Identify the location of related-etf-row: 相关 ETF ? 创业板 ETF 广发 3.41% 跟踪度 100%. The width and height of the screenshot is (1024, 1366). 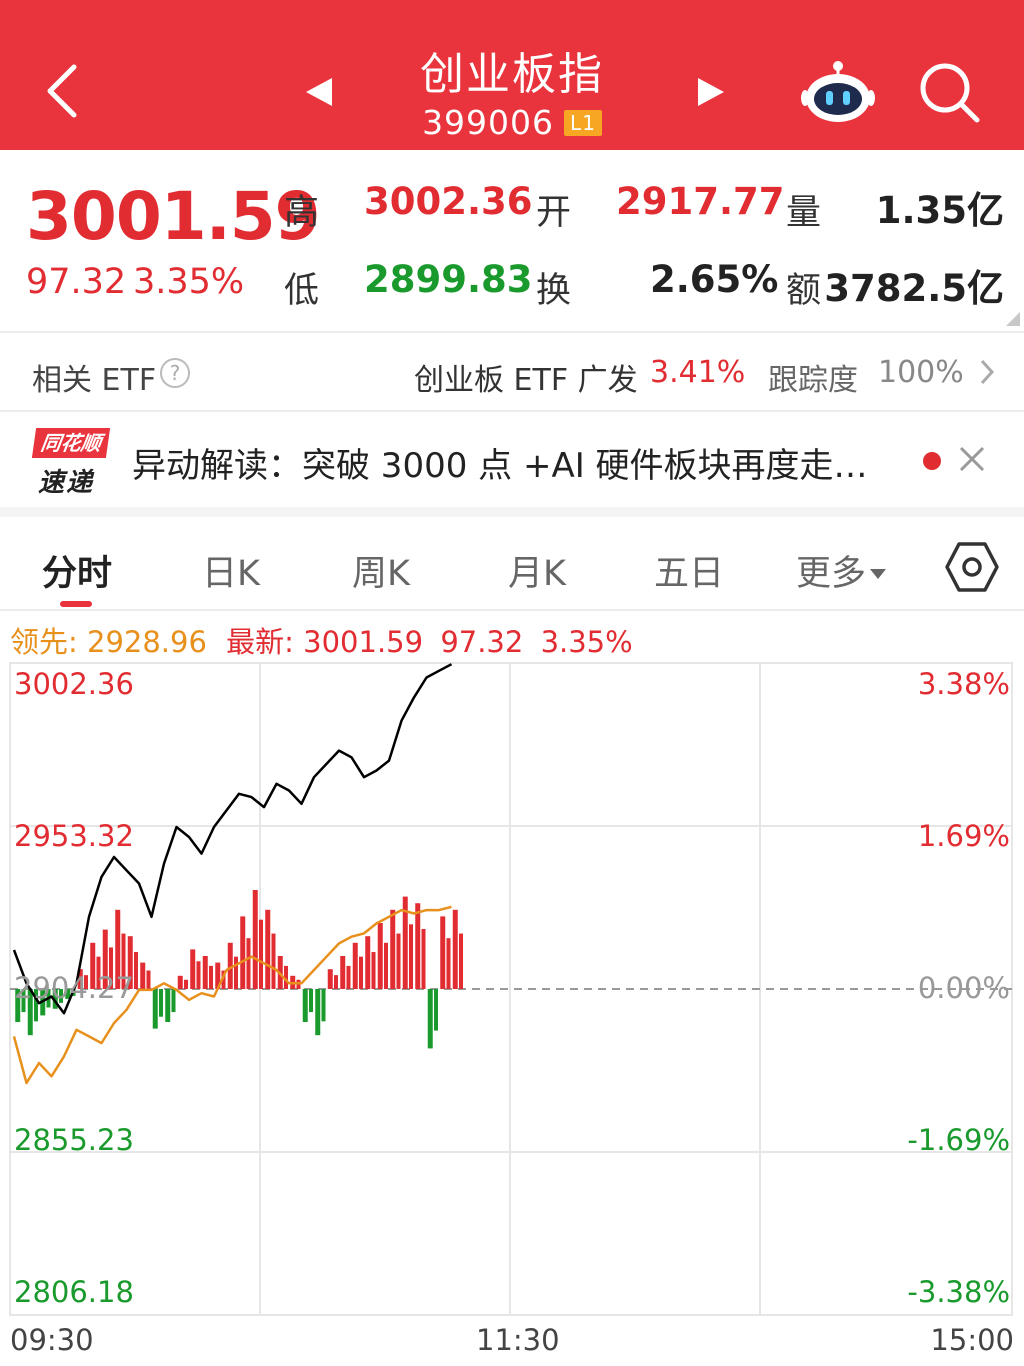
(512, 372).